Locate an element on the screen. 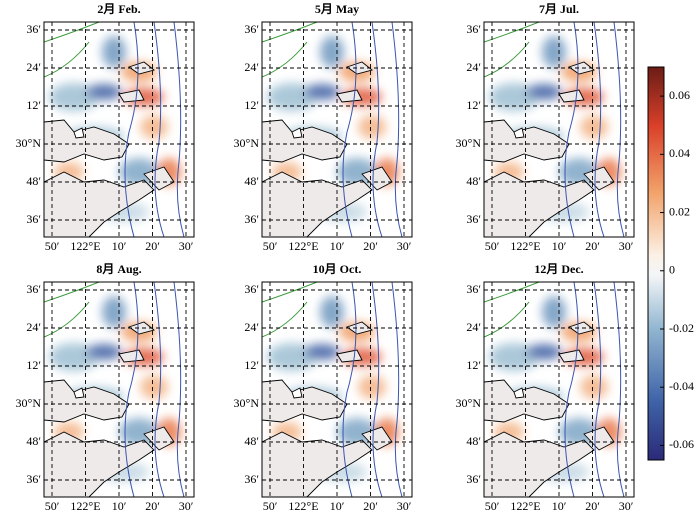 Image resolution: width=700 pixels, height=522 pixels. colorbar: 0.06 0.04 0.02 0 -0.02 -0.04 -0.06 is located at coordinates (670, 263).